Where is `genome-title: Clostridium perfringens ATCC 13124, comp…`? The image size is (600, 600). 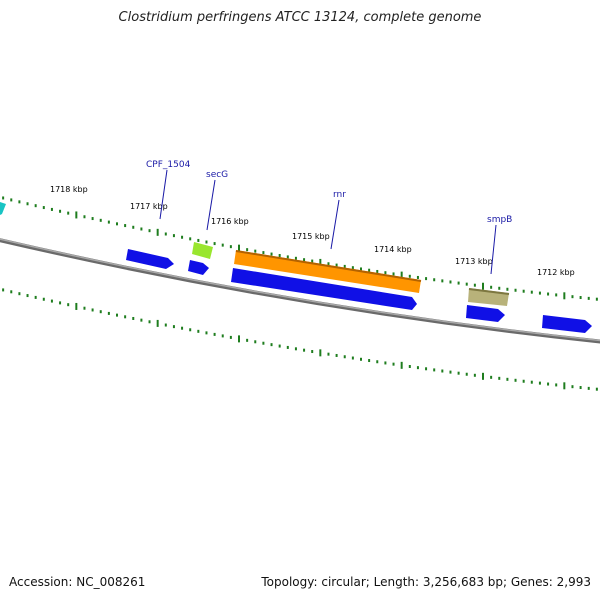
genome-title: Clostridium perfringens ATCC 13124, comp… is located at coordinates (300, 17).